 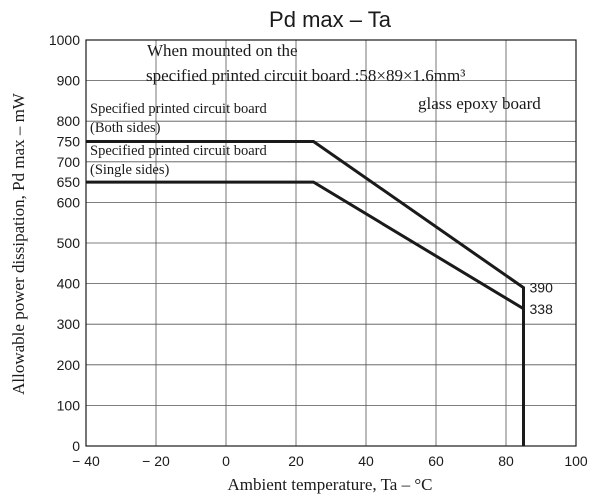 What do you see at coordinates (69, 121) in the screenshot?
I see `y-tick-label: 800` at bounding box center [69, 121].